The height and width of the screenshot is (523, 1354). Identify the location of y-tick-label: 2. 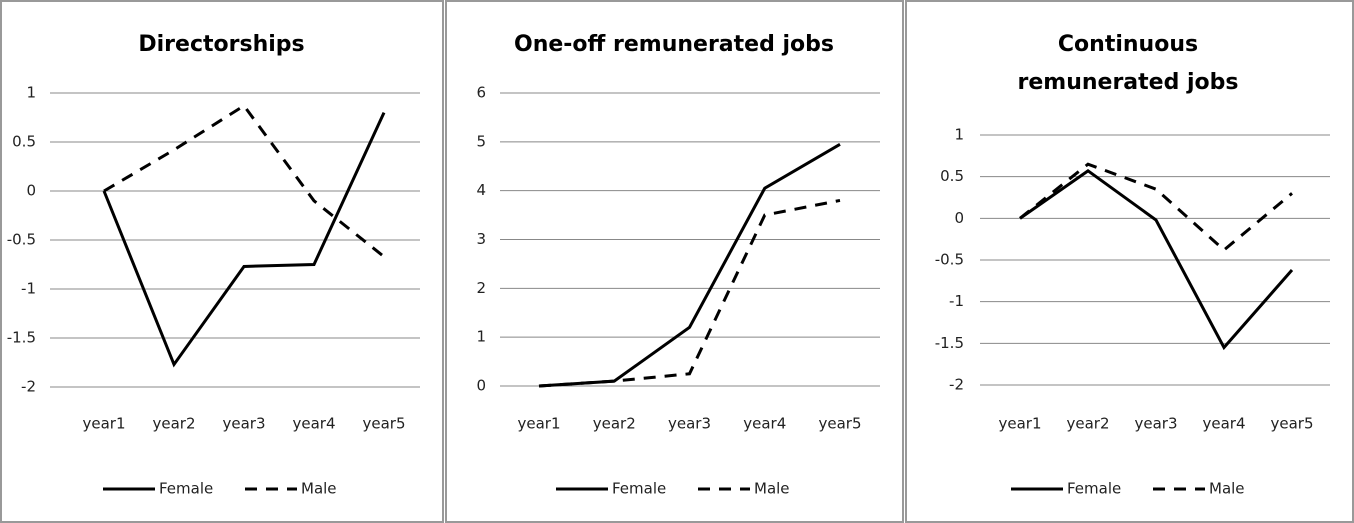
(481, 288).